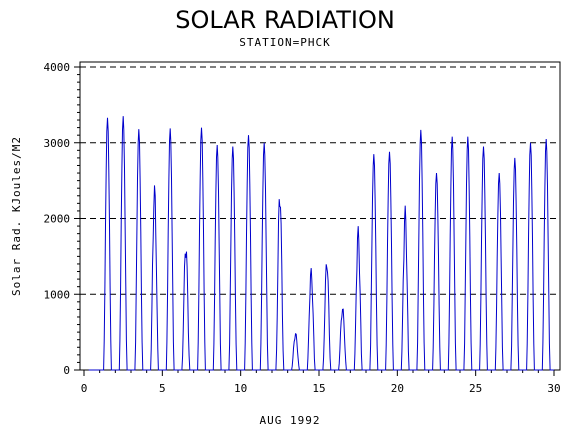 This screenshot has height=430, width=570. I want to click on x-axis-label: AUG 1992, so click(290, 420).